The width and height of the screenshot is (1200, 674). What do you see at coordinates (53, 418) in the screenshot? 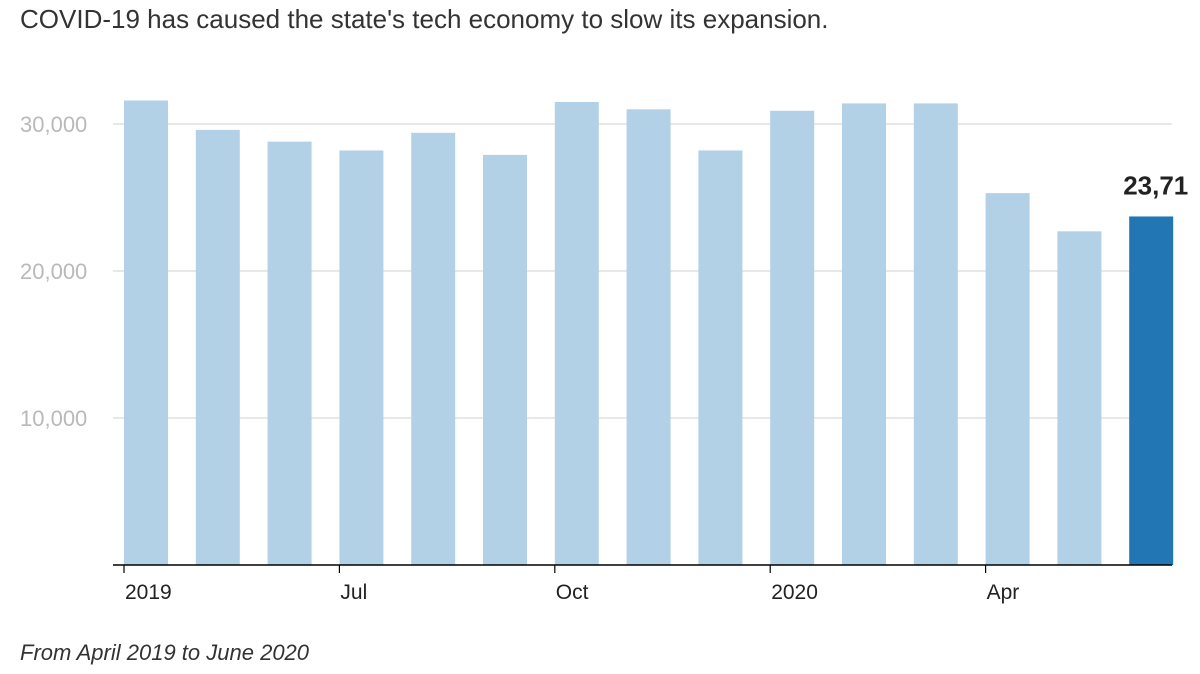
I see `y-tick-label: 10,000` at bounding box center [53, 418].